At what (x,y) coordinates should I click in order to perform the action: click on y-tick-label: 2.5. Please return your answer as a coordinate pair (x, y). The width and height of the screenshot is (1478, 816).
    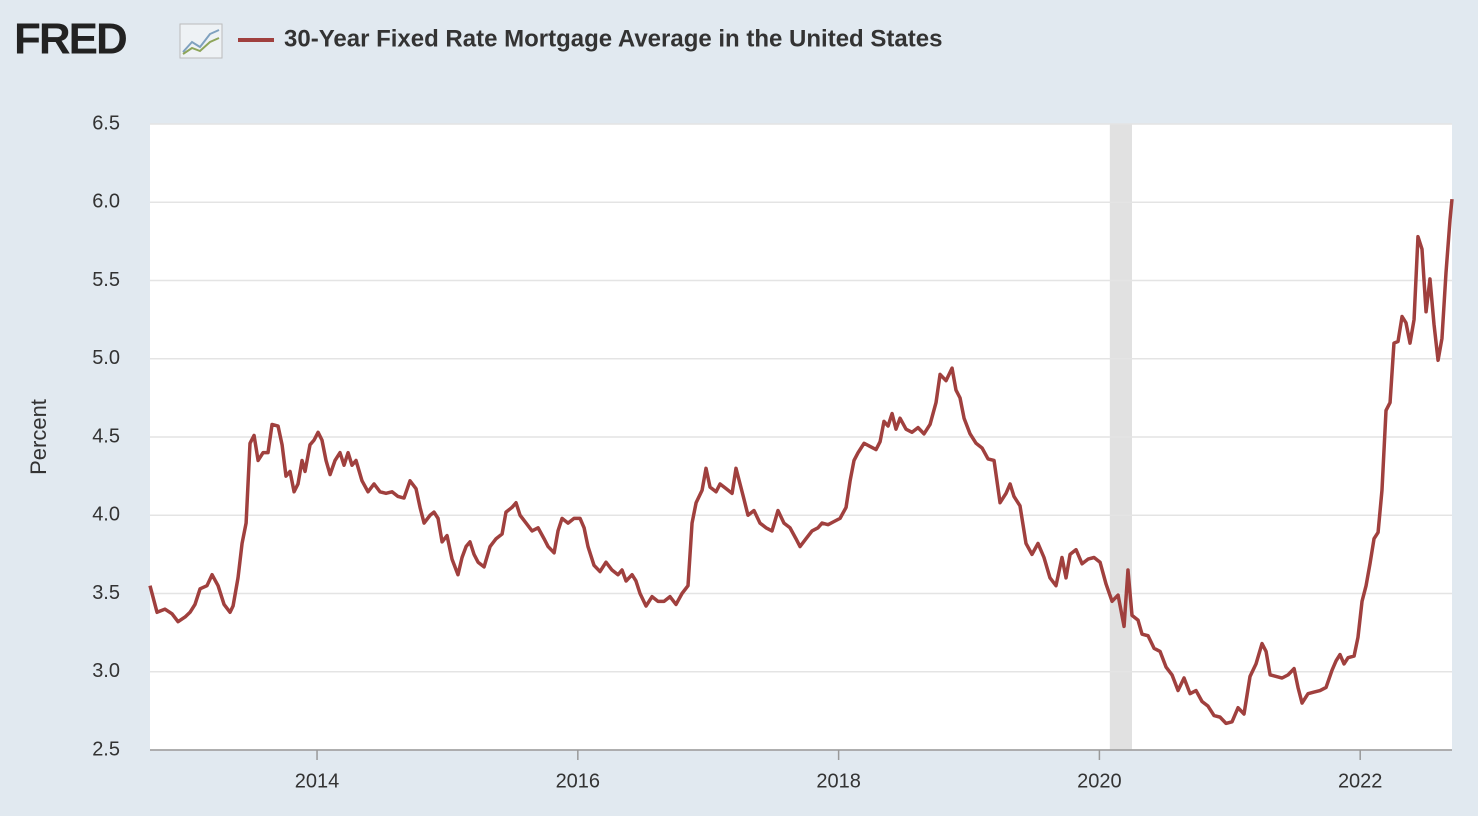
    Looking at the image, I should click on (106, 749).